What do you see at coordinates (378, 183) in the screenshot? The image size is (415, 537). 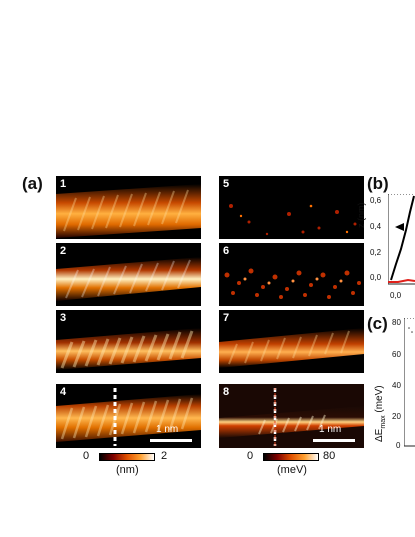 I see `panel-label-b: (b)` at bounding box center [378, 183].